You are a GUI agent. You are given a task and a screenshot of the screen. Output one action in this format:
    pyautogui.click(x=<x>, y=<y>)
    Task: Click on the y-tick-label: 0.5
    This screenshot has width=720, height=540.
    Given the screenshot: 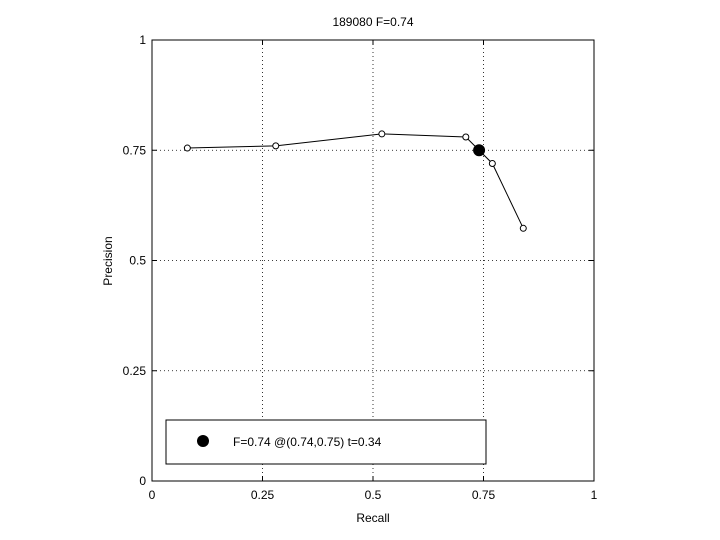 What is the action you would take?
    pyautogui.click(x=137, y=261)
    